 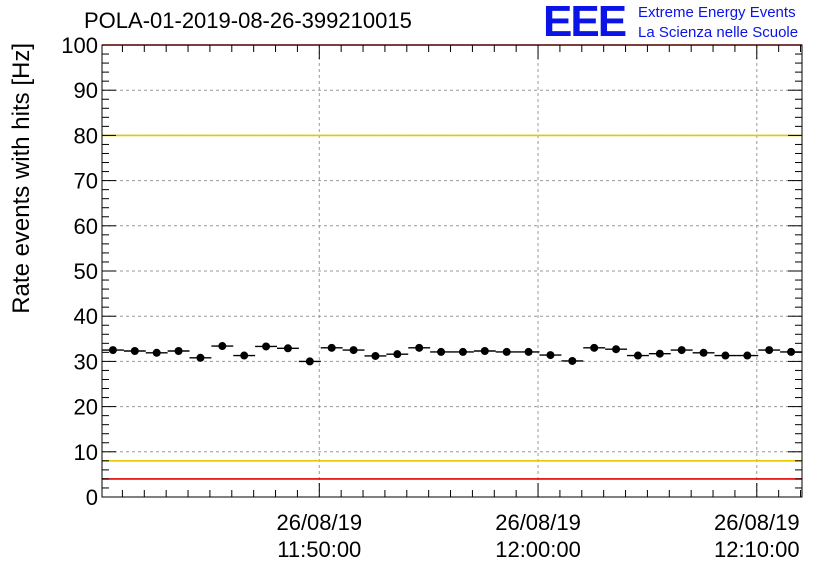 What do you see at coordinates (86, 361) in the screenshot?
I see `y-tick-label: 30` at bounding box center [86, 361].